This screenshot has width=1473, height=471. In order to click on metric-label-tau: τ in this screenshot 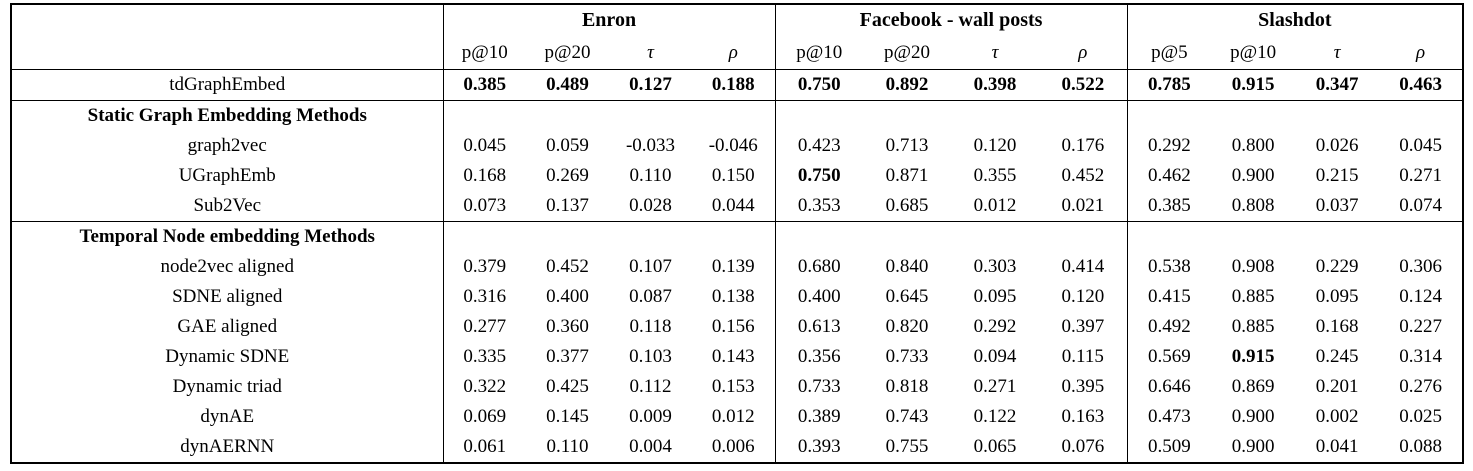, I will do `click(1337, 52)`.